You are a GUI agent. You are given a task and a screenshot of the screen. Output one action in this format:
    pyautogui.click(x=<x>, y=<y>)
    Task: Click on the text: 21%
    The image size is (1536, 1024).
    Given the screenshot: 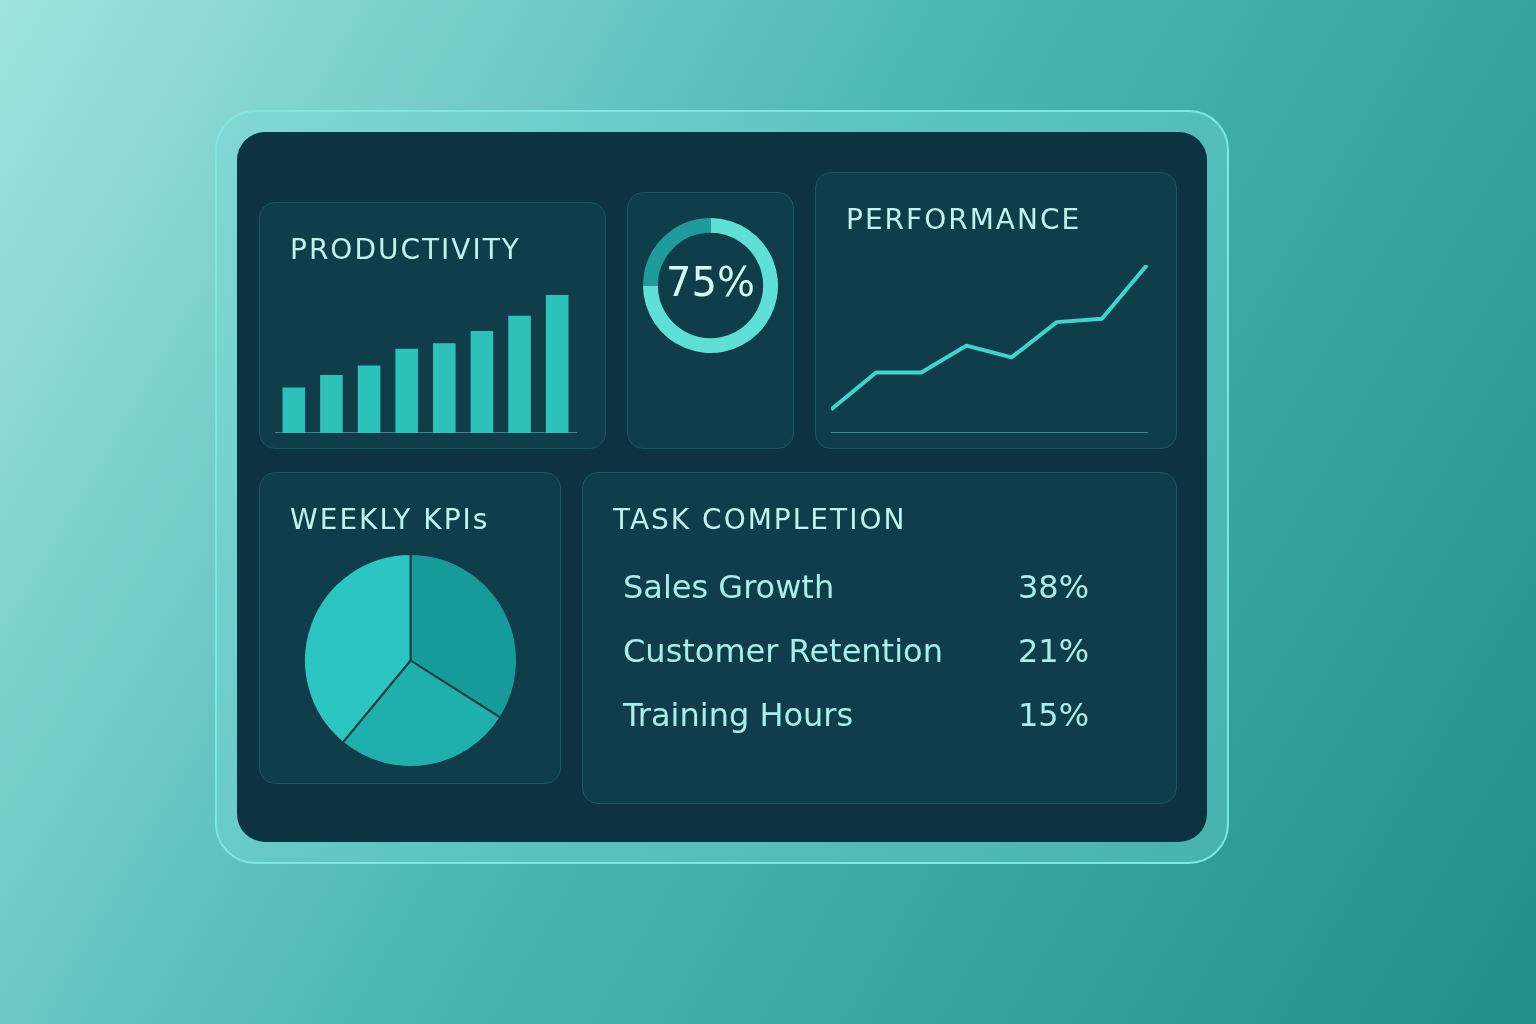 What is the action you would take?
    pyautogui.click(x=1054, y=651)
    